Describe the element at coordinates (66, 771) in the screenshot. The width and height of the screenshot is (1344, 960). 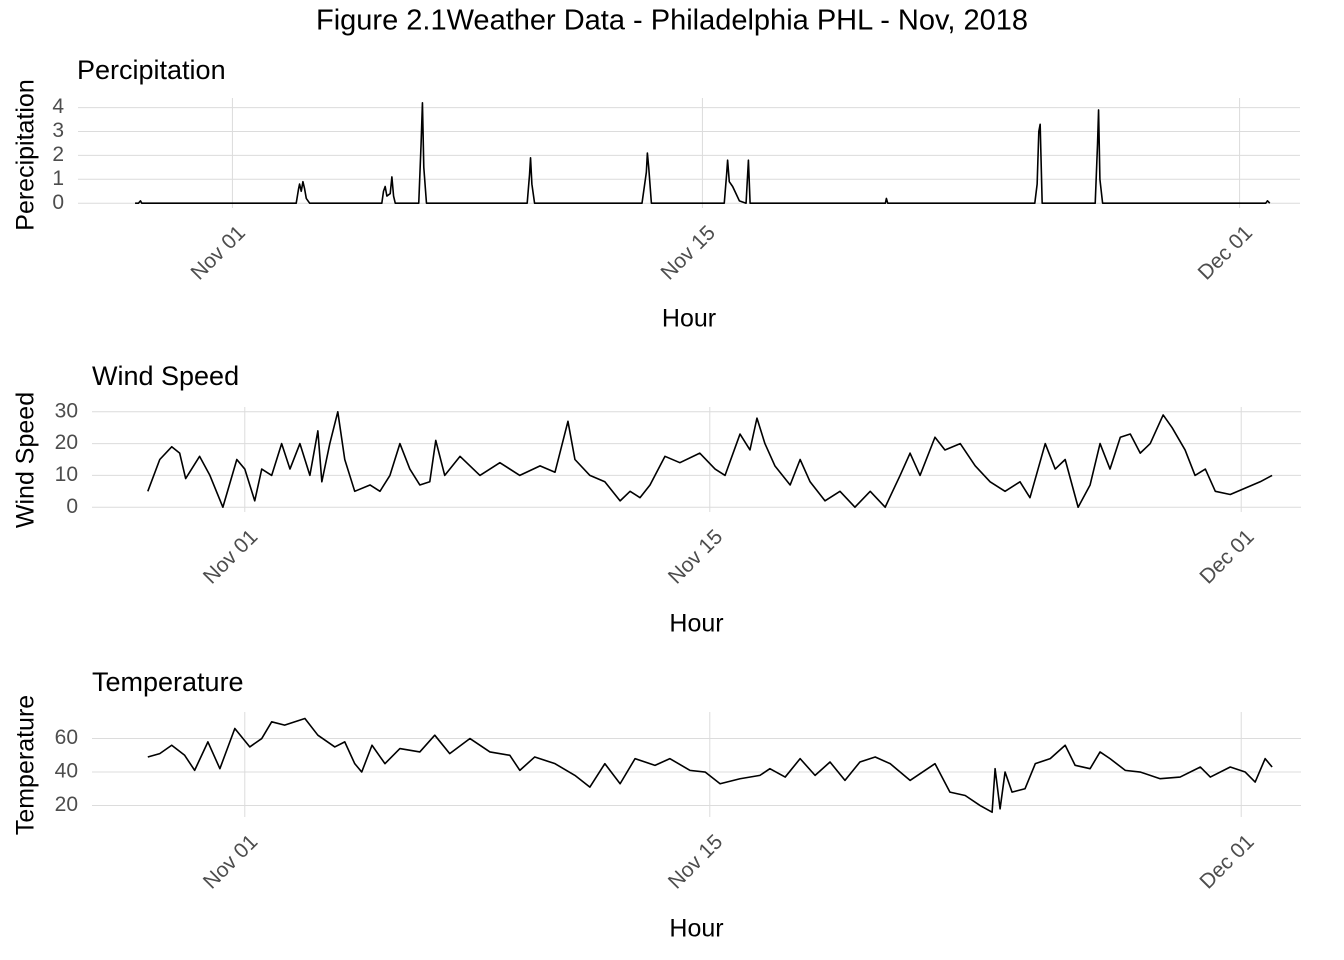
I see `y-tick-label: 40` at that location.